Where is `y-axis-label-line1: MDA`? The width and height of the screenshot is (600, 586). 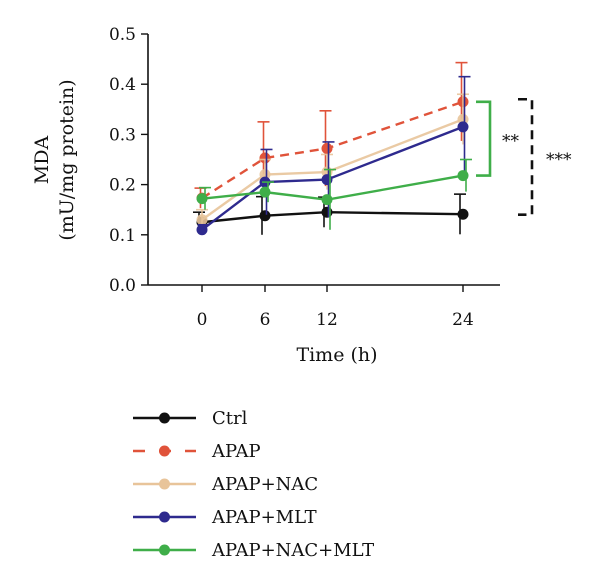 y-axis-label-line1: MDA is located at coordinates (42, 160).